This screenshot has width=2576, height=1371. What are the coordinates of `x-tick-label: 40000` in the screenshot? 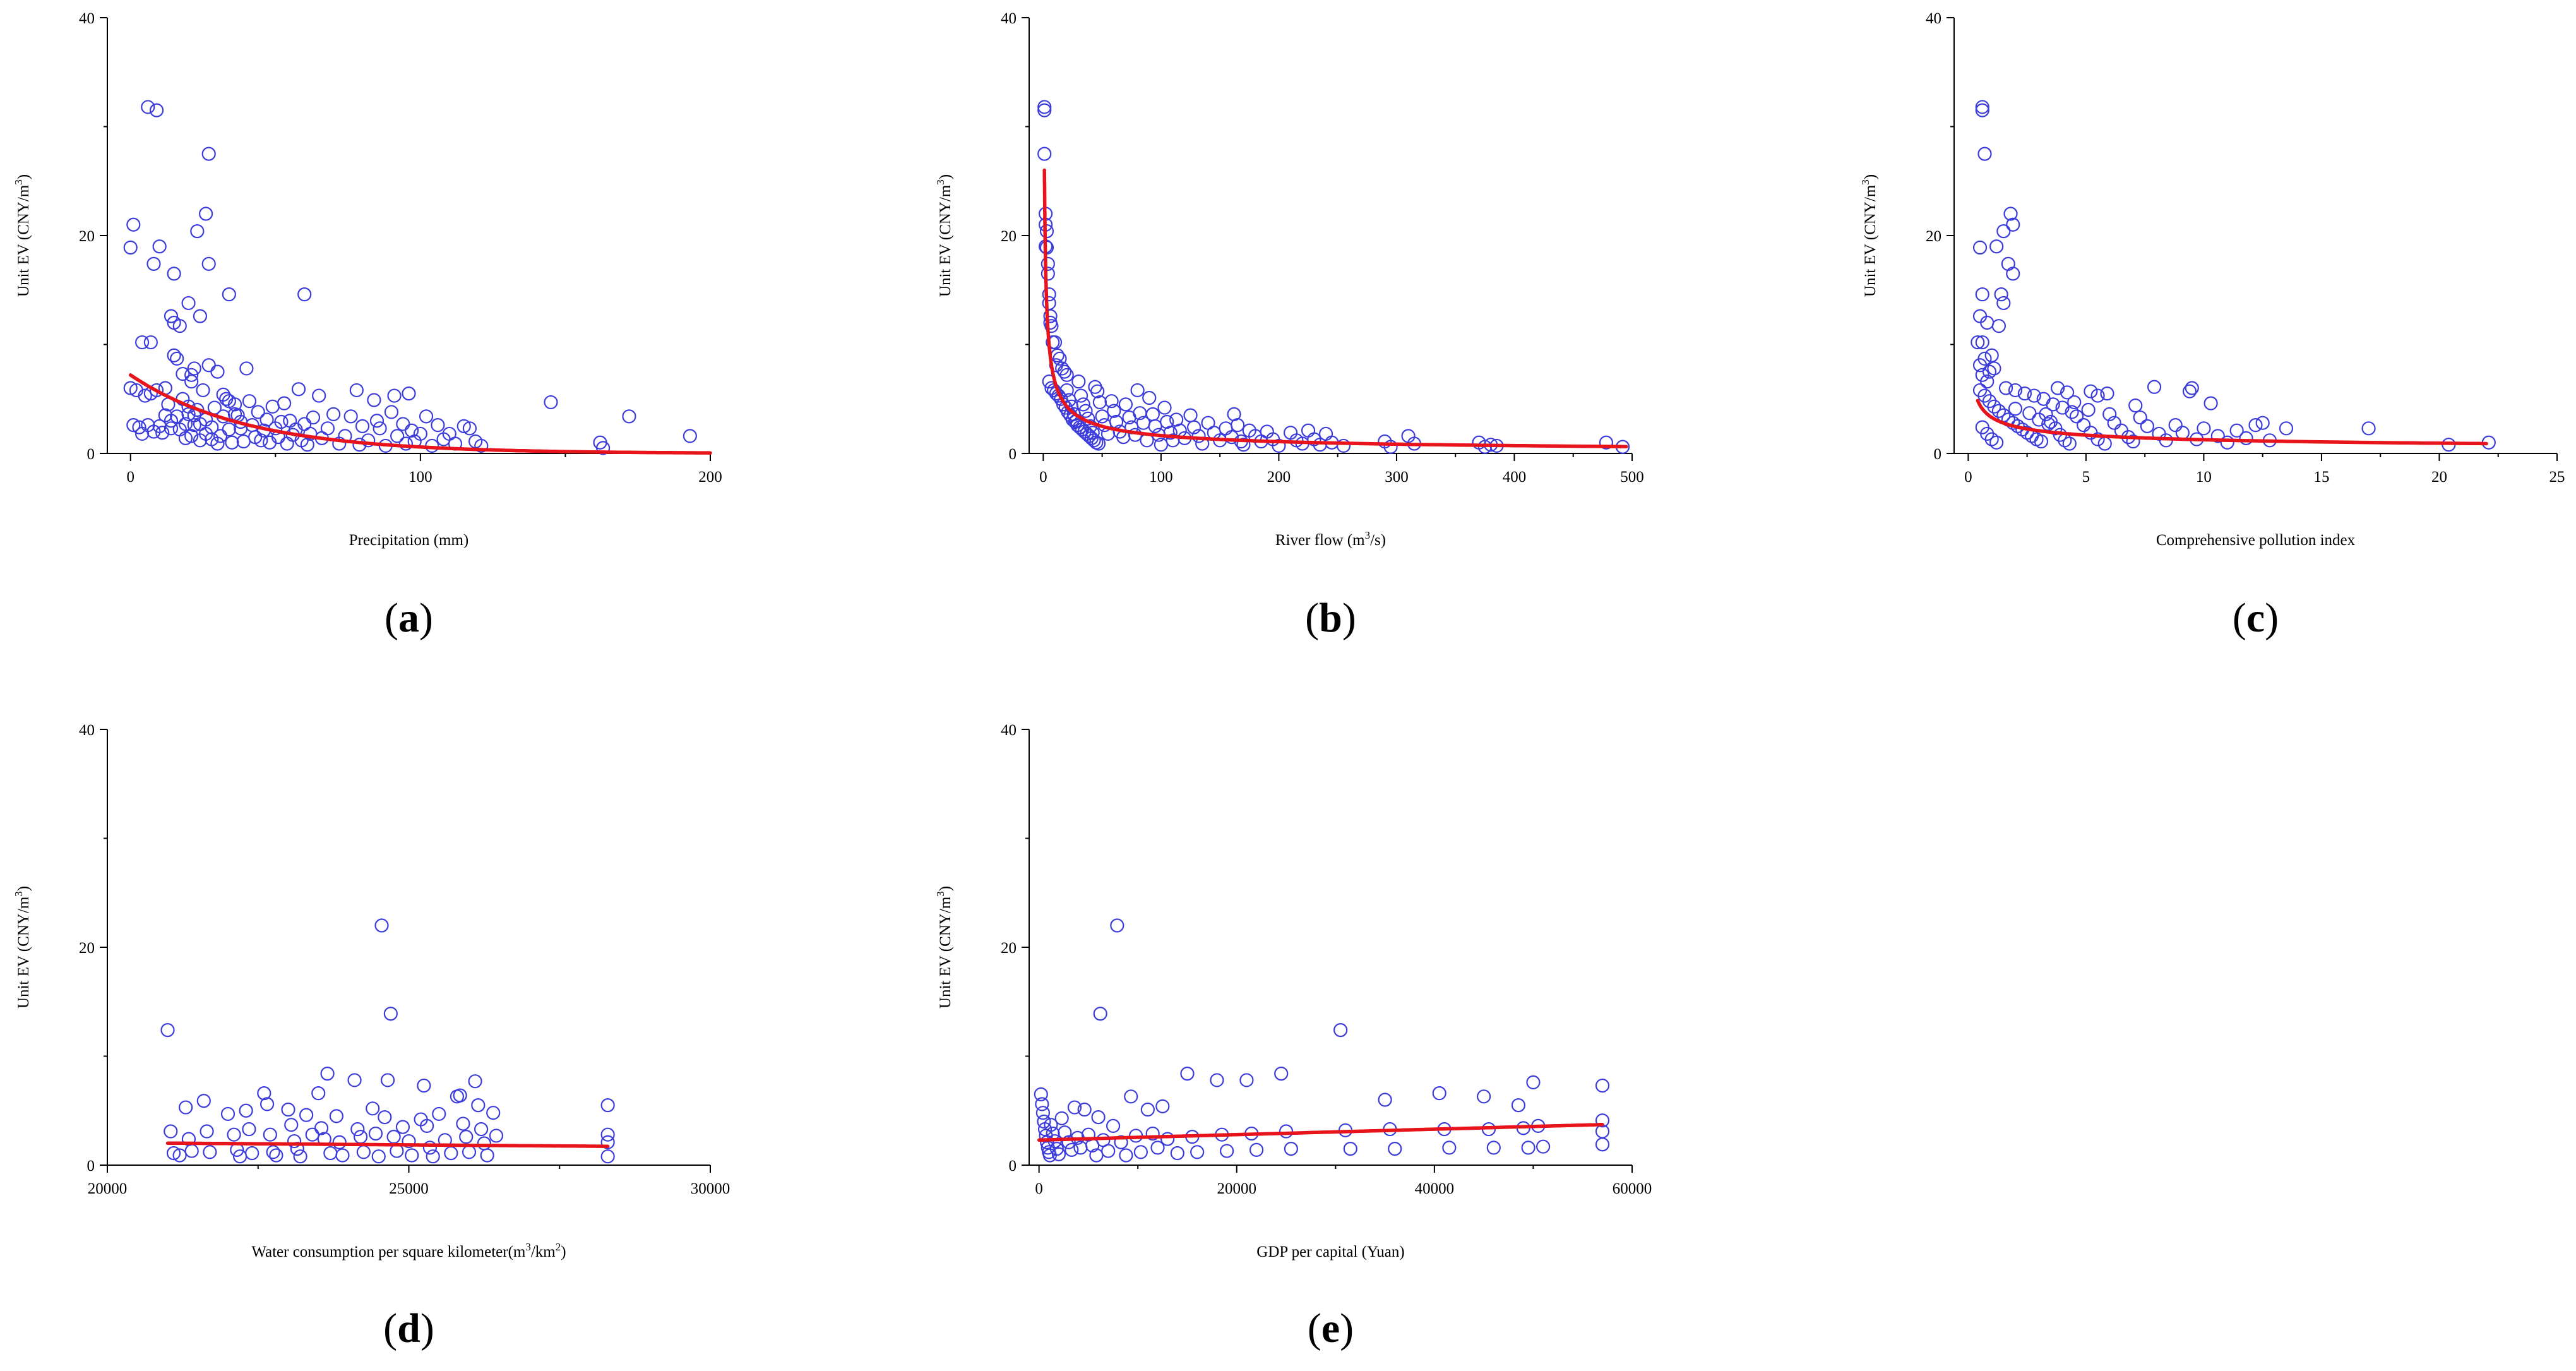 It's located at (1435, 1188).